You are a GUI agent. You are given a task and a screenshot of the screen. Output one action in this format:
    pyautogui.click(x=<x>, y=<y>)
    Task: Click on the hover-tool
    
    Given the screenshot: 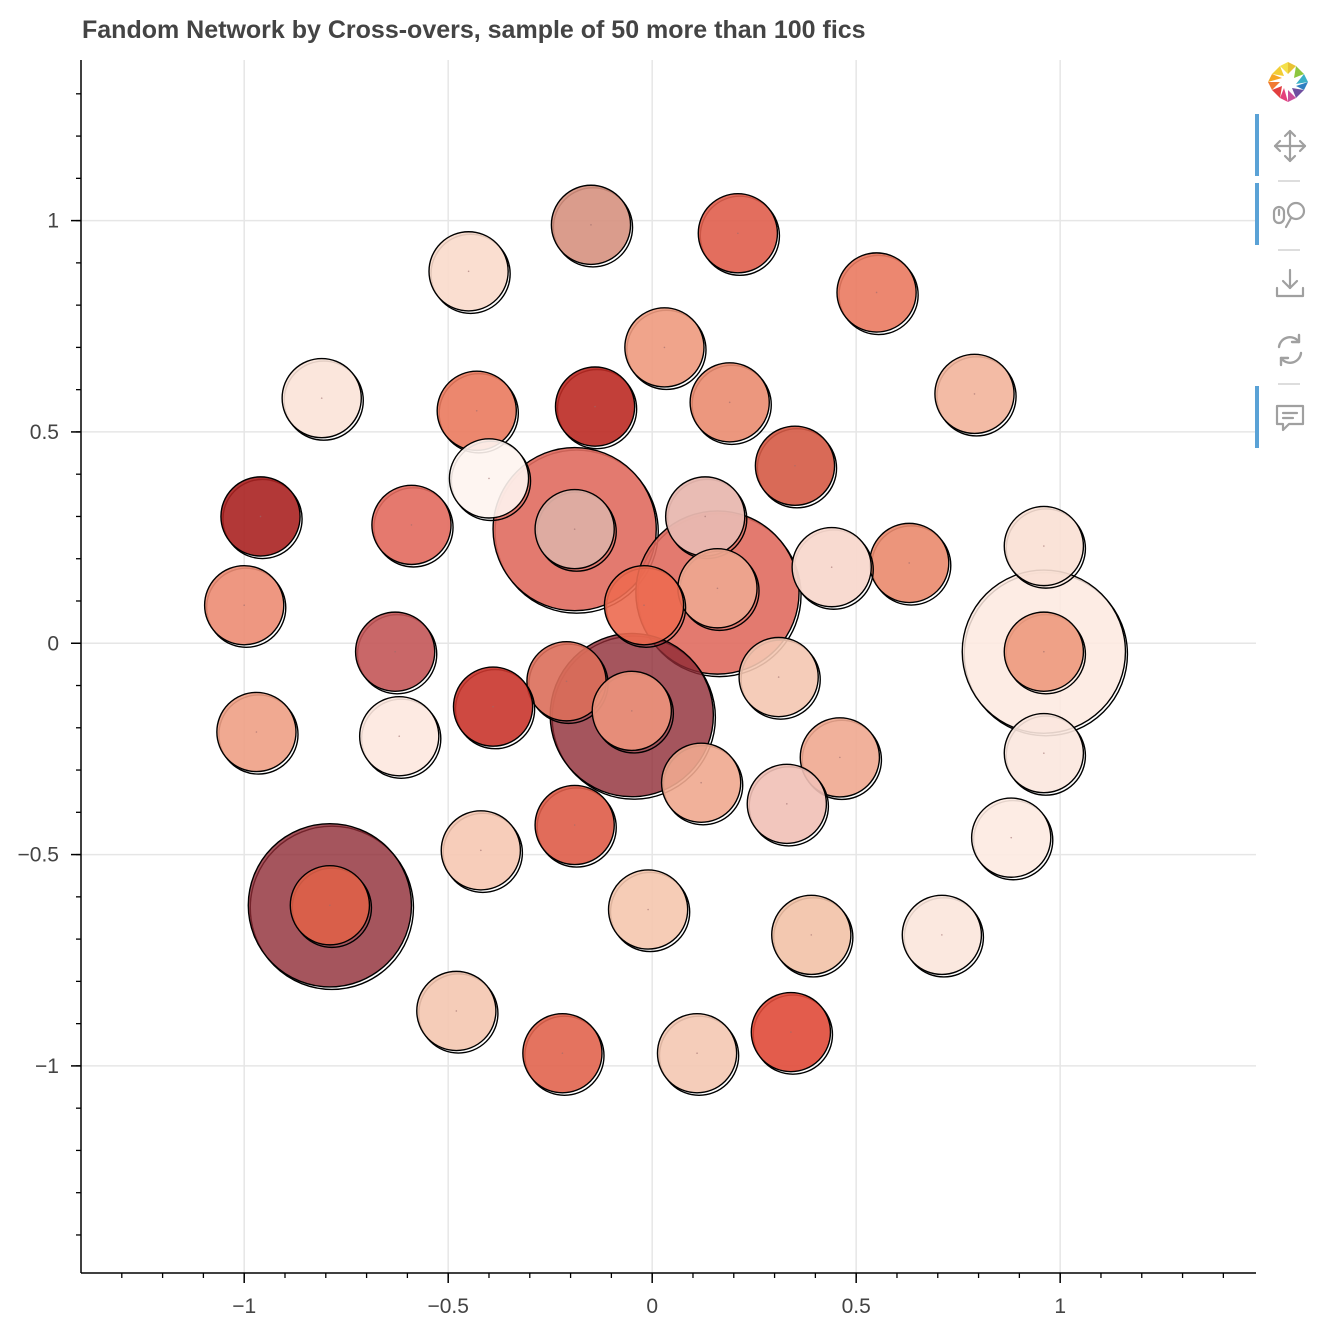 What is the action you would take?
    pyautogui.click(x=1289, y=417)
    